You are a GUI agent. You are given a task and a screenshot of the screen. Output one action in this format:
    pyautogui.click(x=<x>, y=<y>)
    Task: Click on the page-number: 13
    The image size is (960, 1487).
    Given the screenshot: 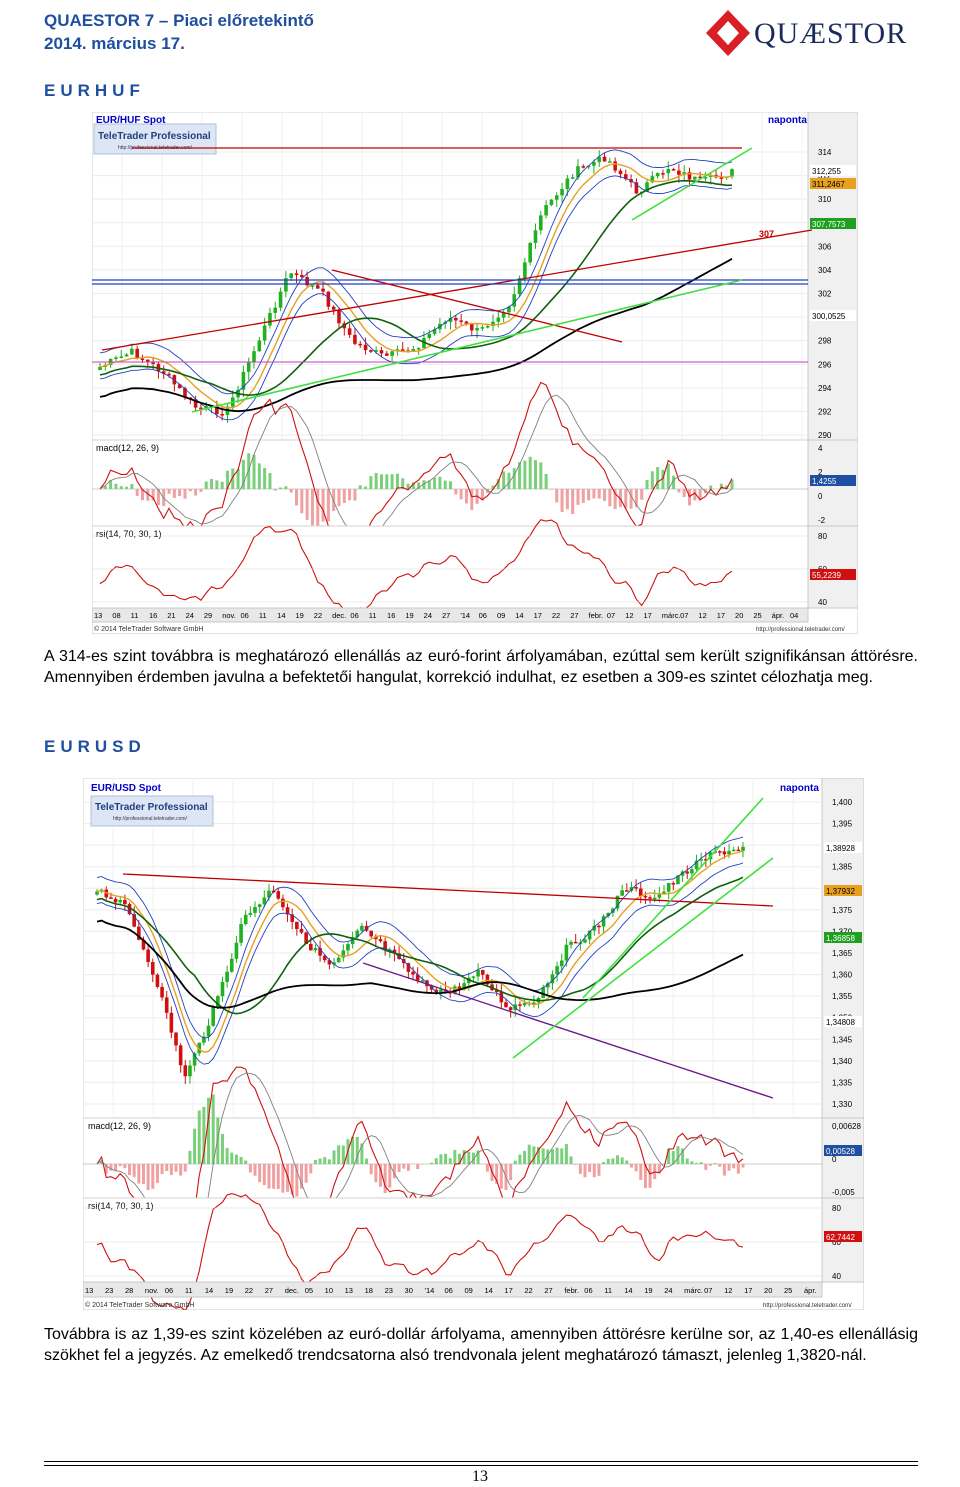 What is the action you would take?
    pyautogui.click(x=480, y=1476)
    